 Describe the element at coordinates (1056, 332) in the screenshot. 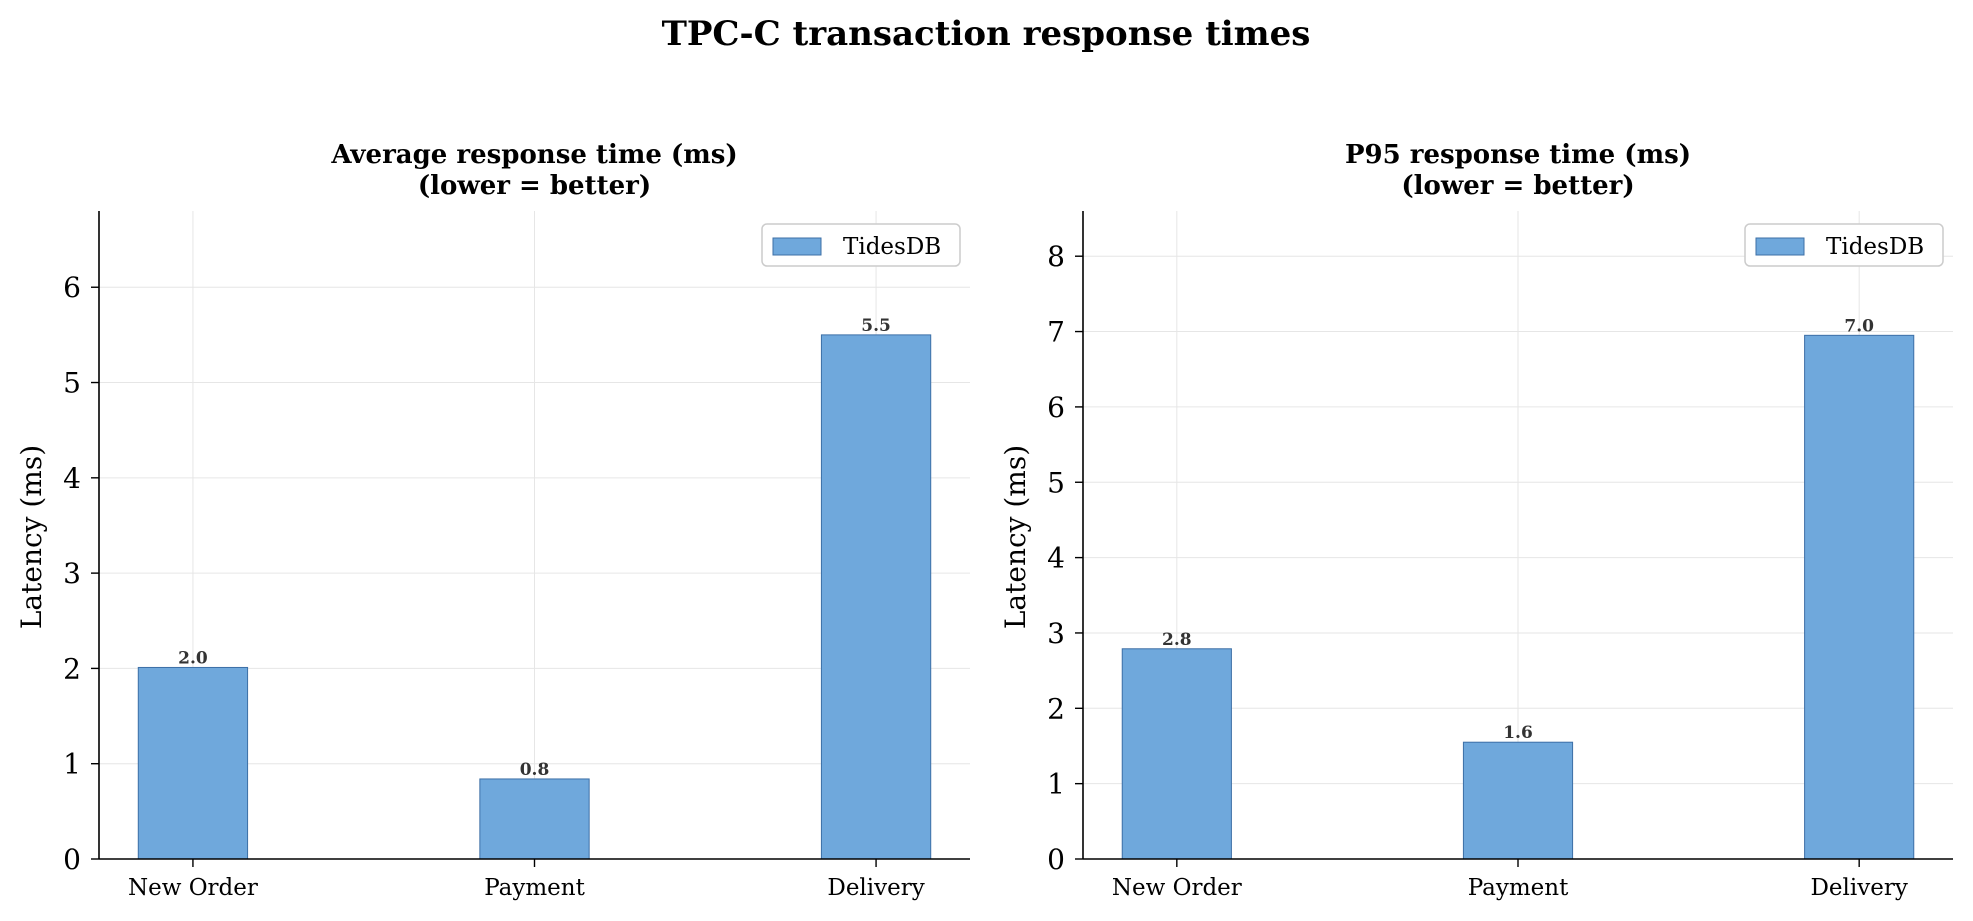

I see `y-tick-label: 7` at that location.